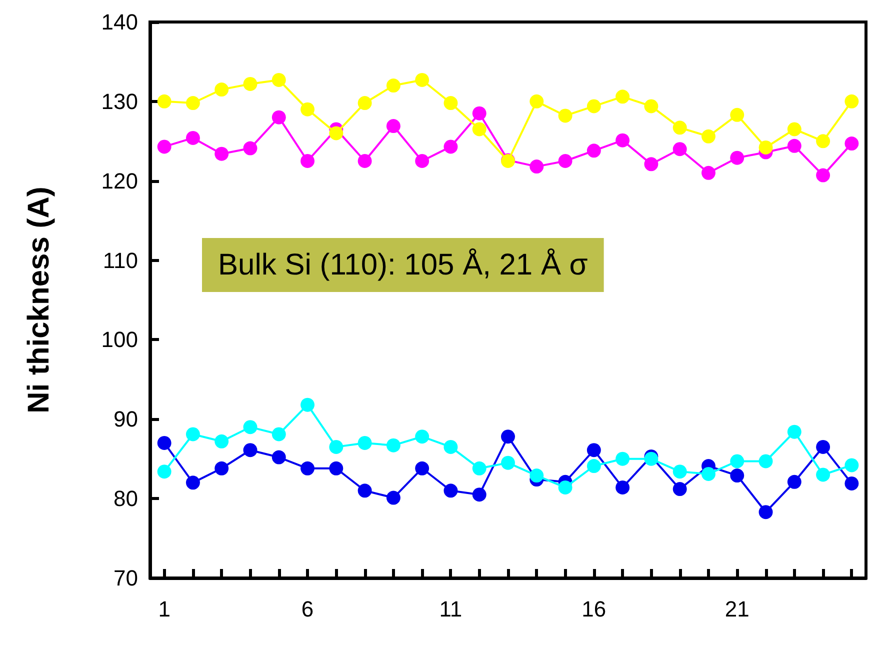 The width and height of the screenshot is (874, 646). Describe the element at coordinates (164, 609) in the screenshot. I see `x-tick-label: 1` at that location.